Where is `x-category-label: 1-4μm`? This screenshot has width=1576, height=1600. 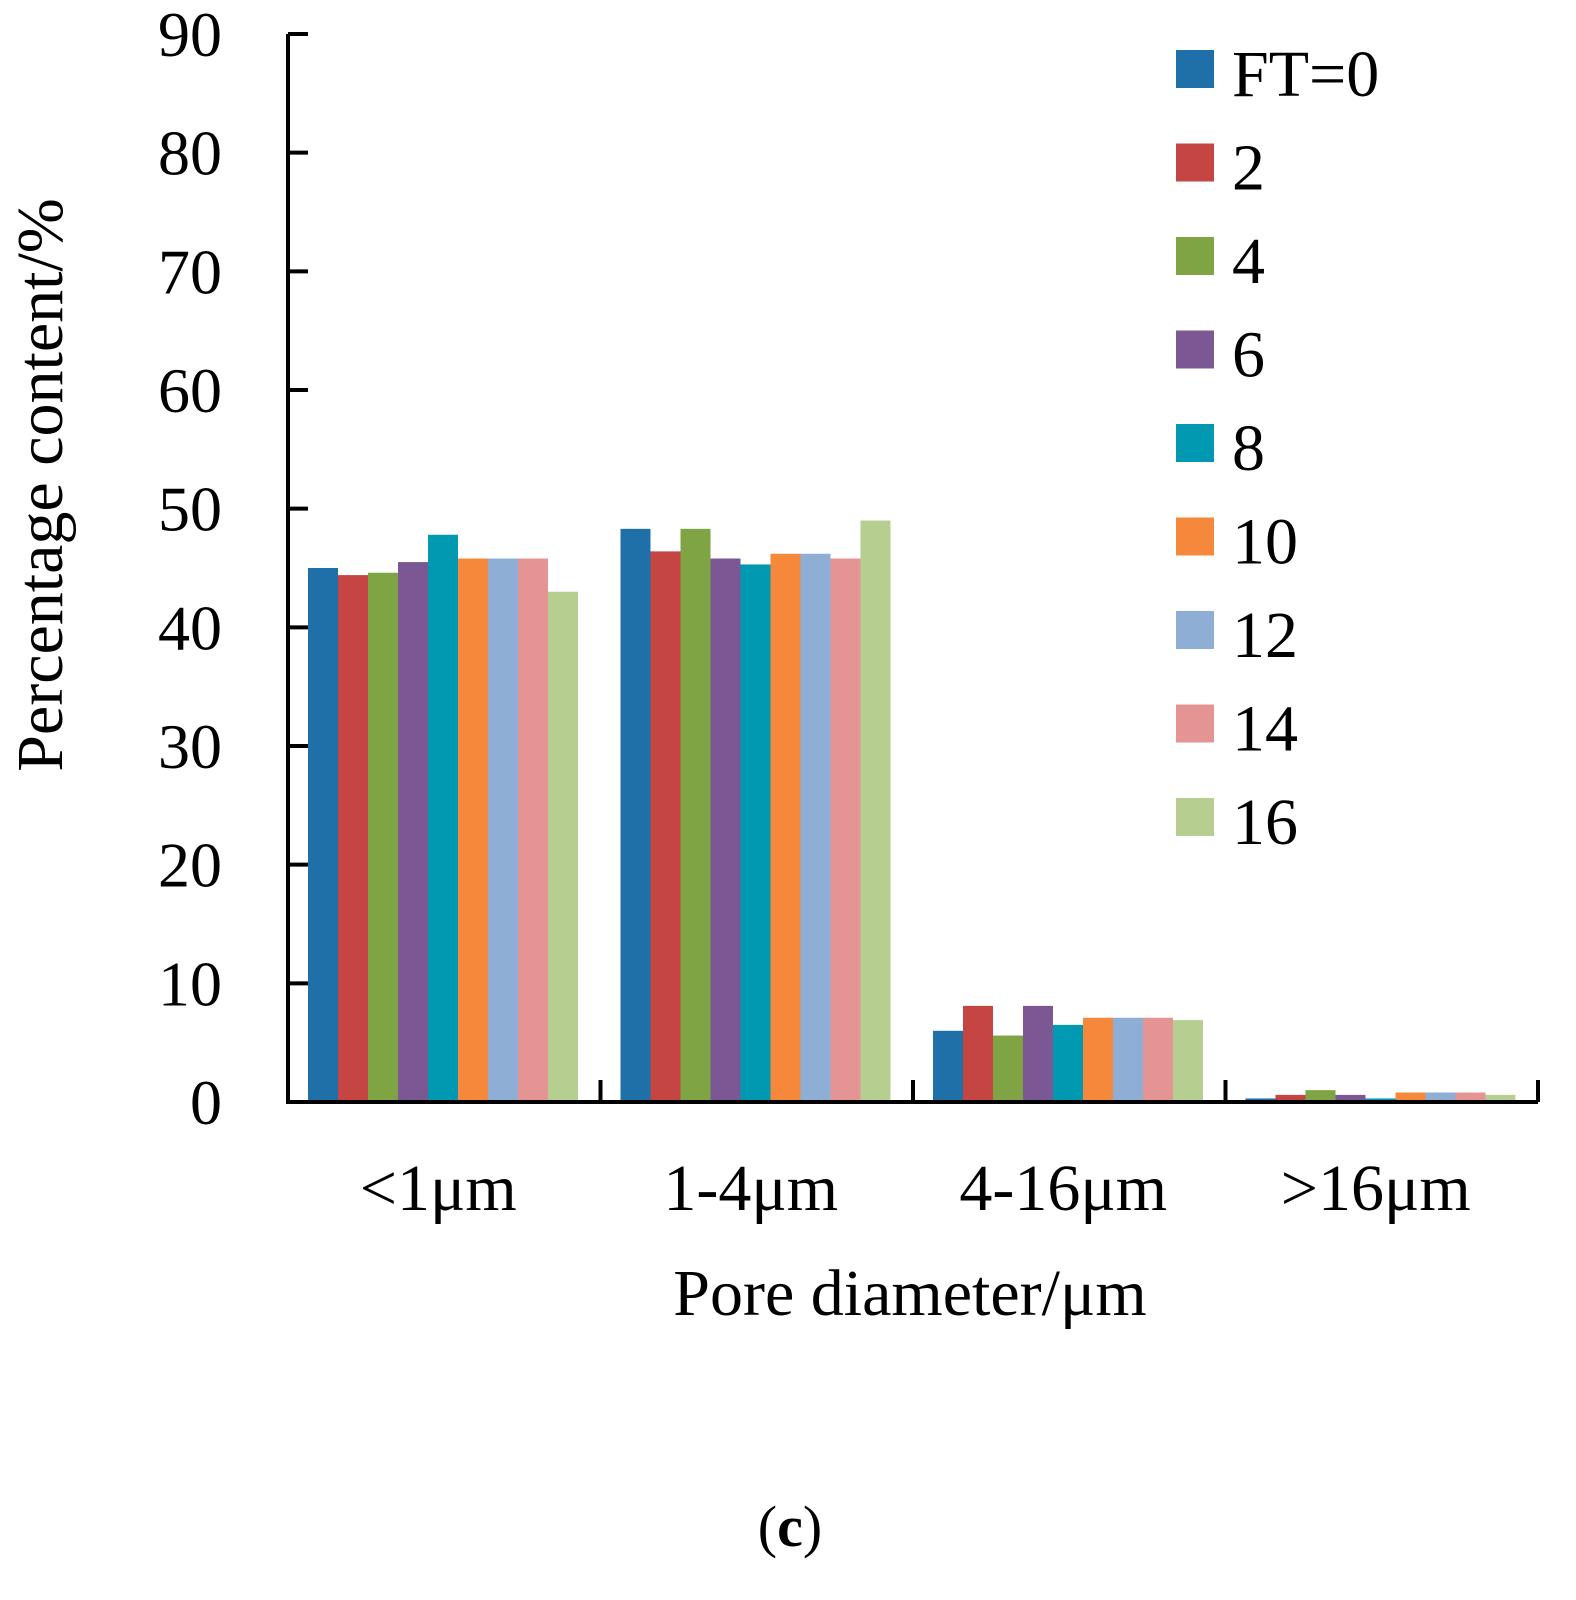 x-category-label: 1-4μm is located at coordinates (750, 1188).